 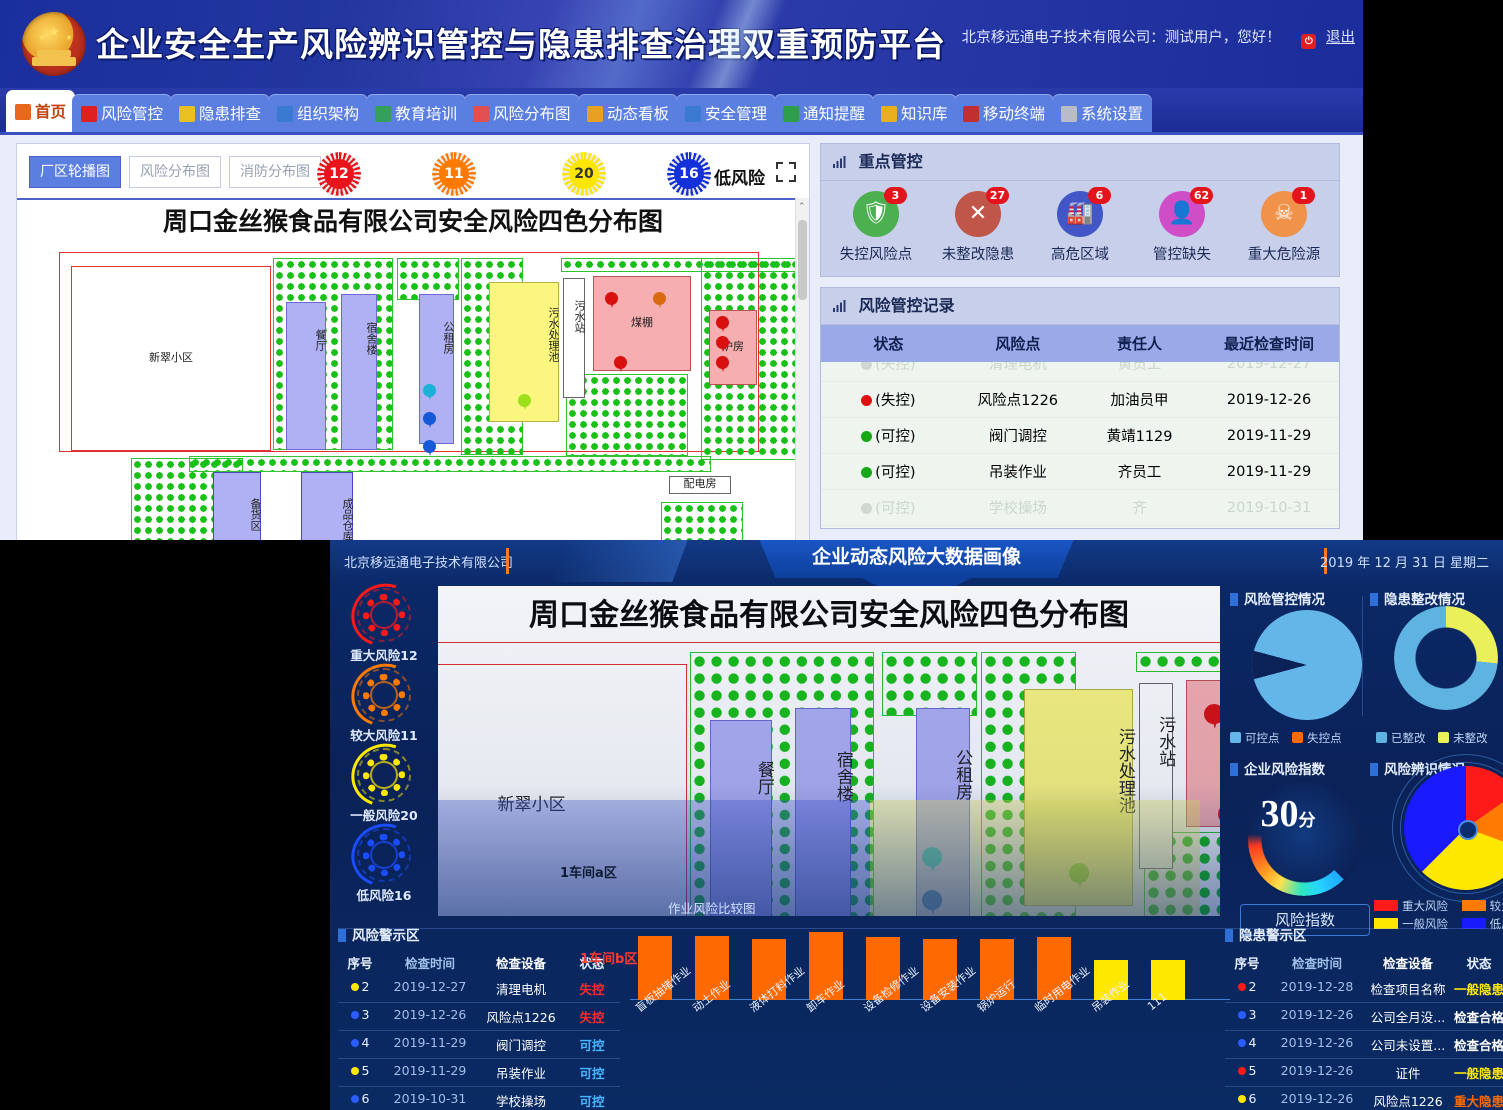 What do you see at coordinates (1017, 343) in the screenshot?
I see `col-2: 风险点` at bounding box center [1017, 343].